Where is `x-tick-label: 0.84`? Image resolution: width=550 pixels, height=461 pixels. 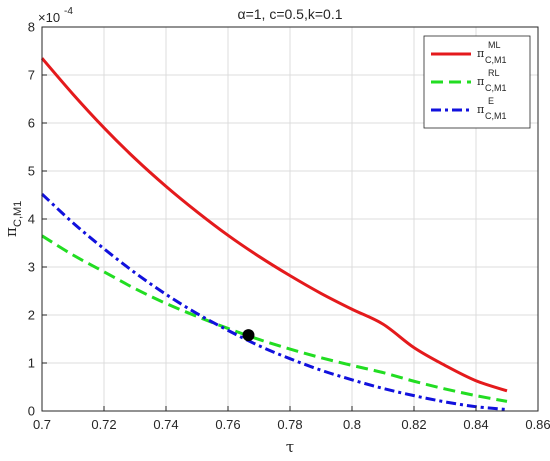
x-tick-label: 0.84 is located at coordinates (475, 424).